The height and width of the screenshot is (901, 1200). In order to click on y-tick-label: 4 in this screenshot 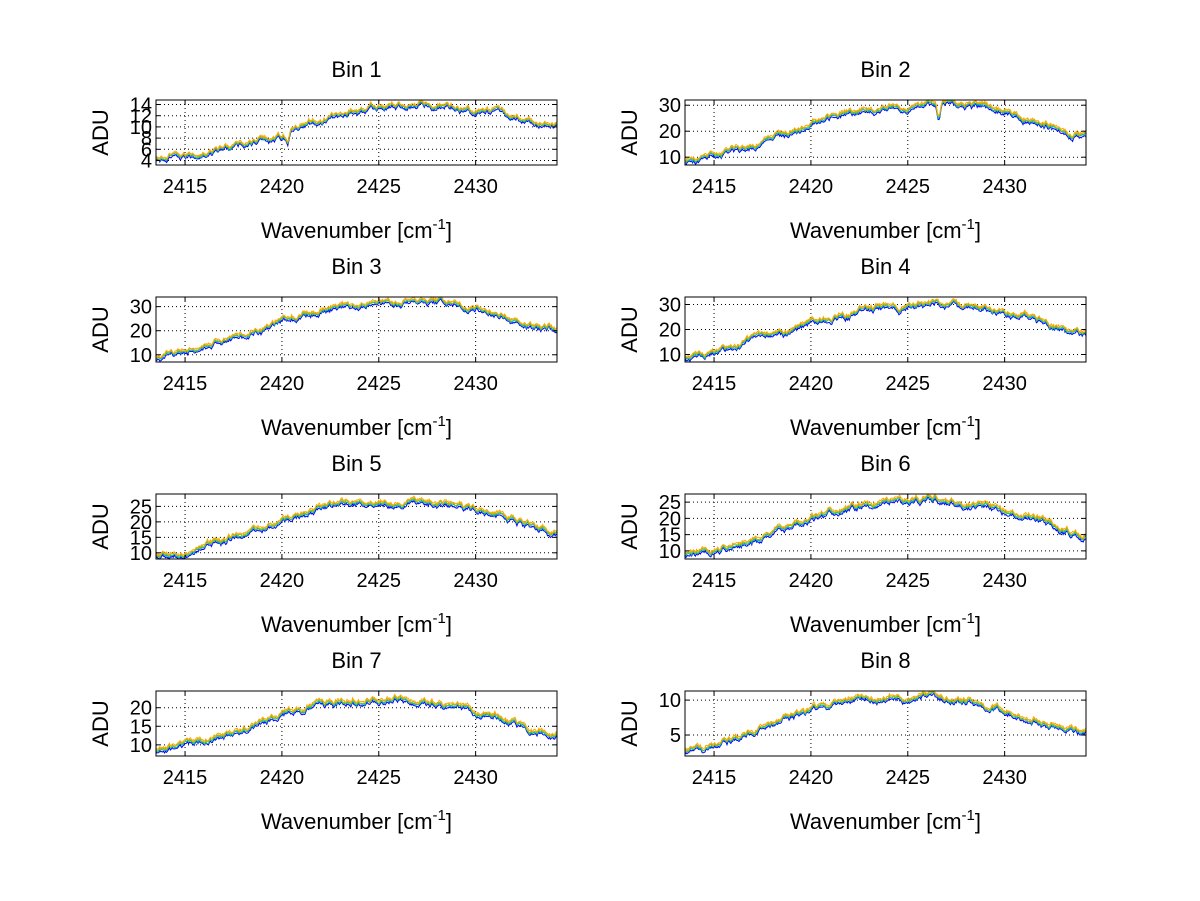, I will do `click(146, 162)`.